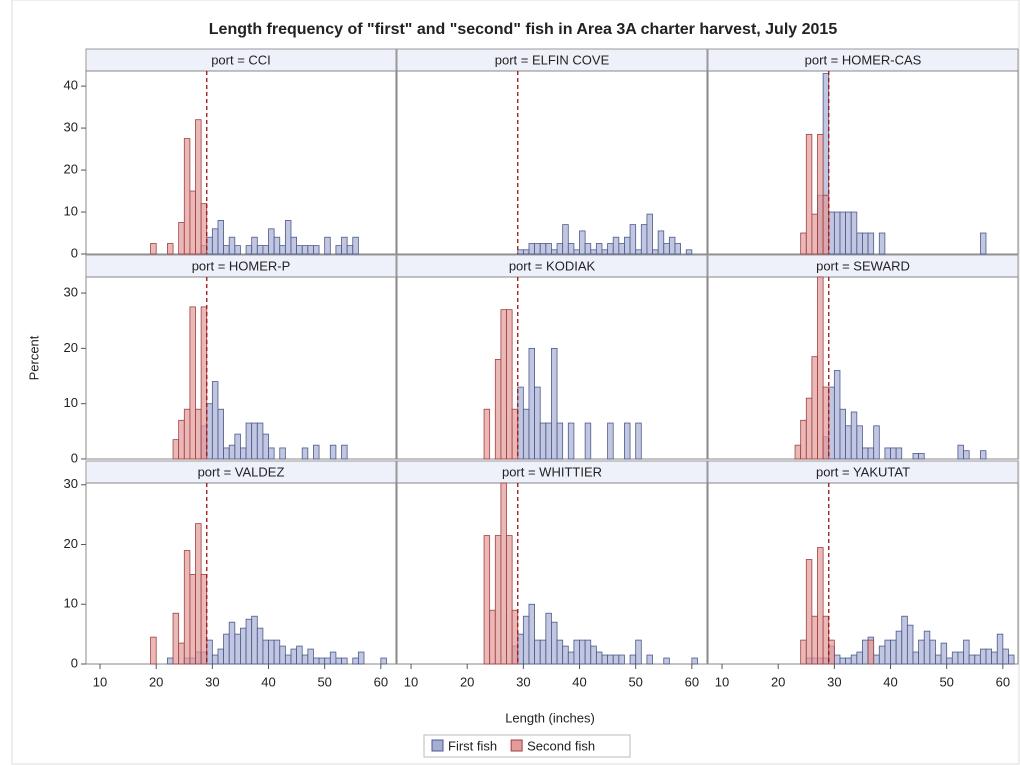 The height and width of the screenshot is (765, 1020). Describe the element at coordinates (33, 357) in the screenshot. I see `y-axis-label: Percent` at that location.